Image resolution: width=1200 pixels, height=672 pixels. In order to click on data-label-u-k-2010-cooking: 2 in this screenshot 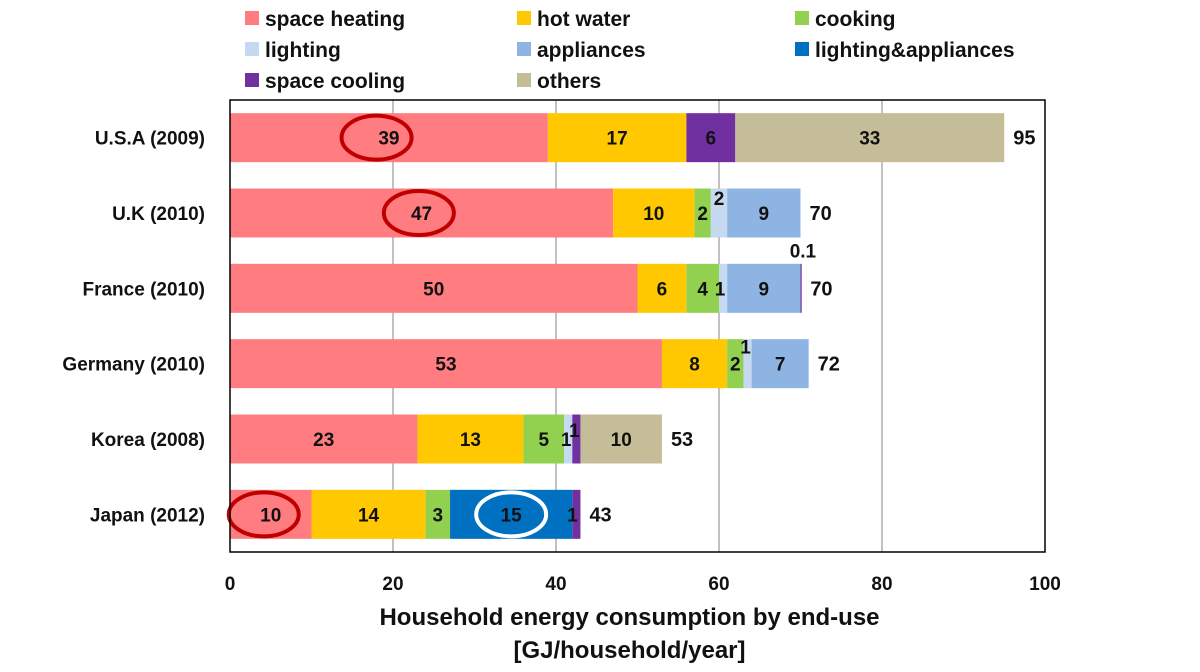, I will do `click(702, 214)`.